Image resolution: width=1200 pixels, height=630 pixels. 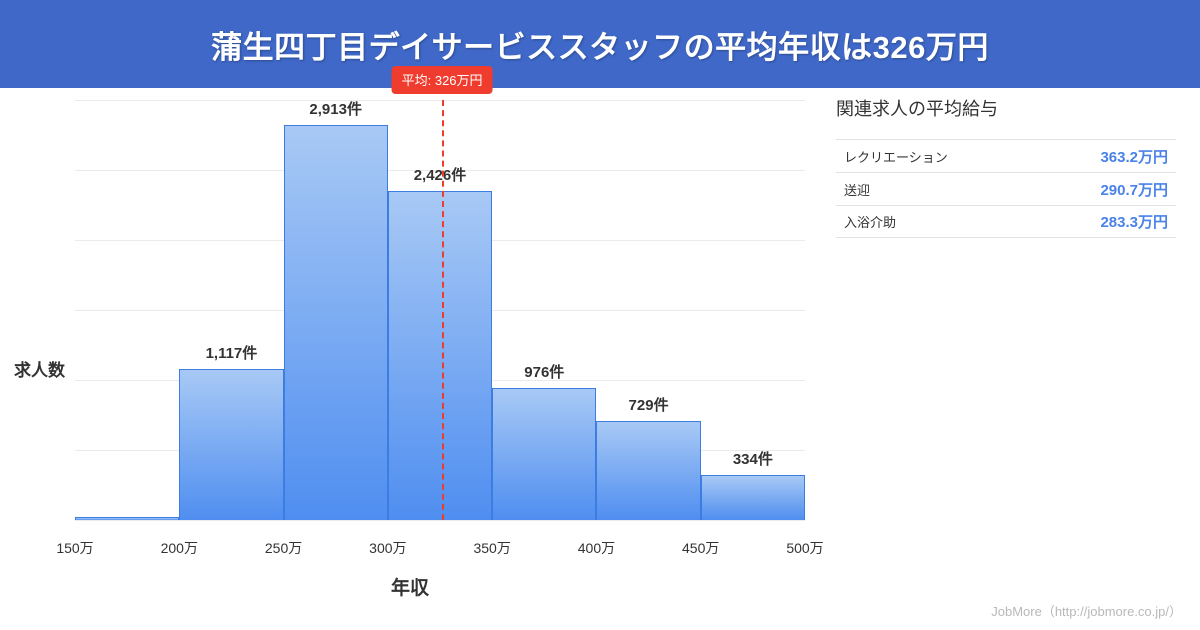 I want to click on x-tick-label: 200万, so click(x=179, y=548).